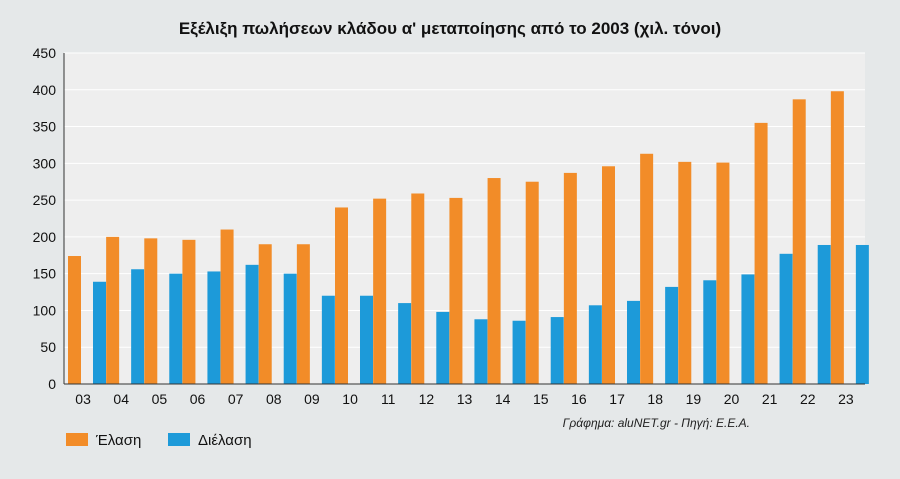  I want to click on x-tick-label: 06, so click(198, 399).